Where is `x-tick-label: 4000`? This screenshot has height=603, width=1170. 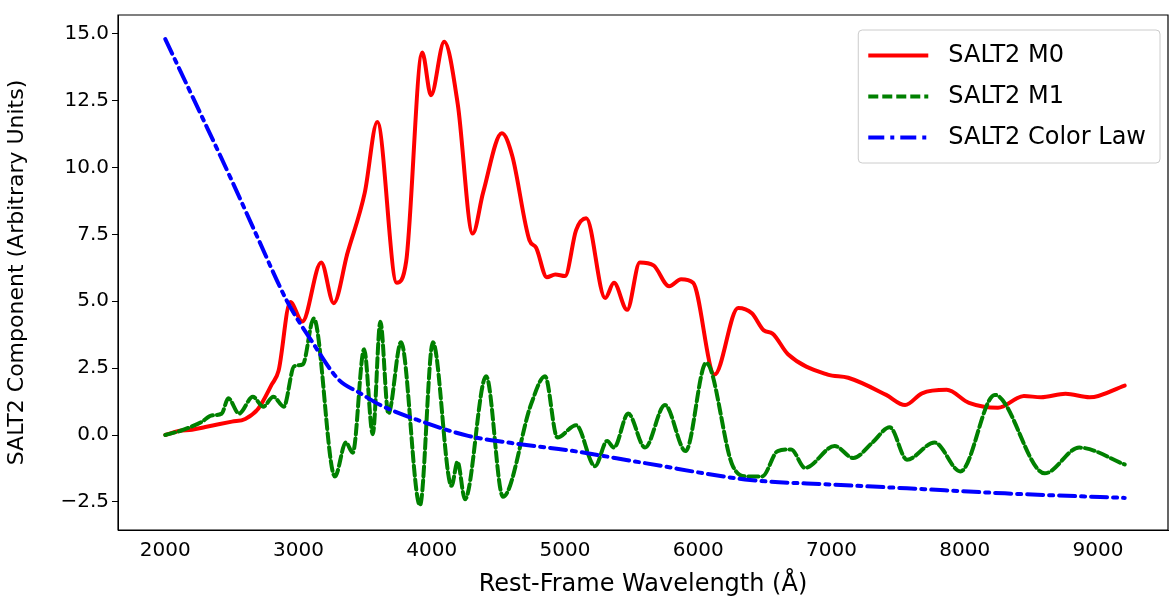
x-tick-label: 4000 is located at coordinates (432, 549).